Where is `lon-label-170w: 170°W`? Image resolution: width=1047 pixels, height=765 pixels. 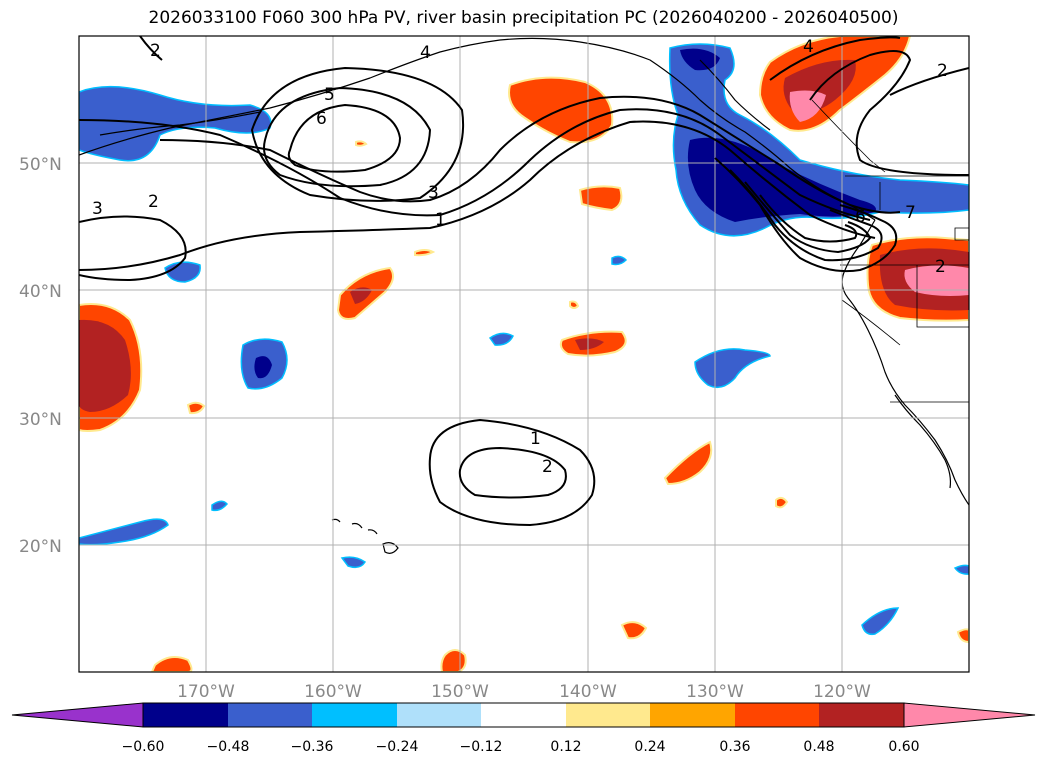 lon-label-170w: 170°W is located at coordinates (206, 692).